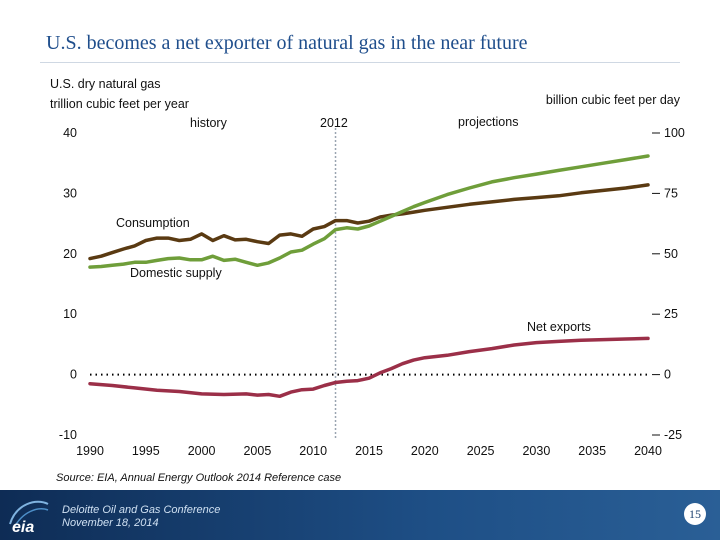  What do you see at coordinates (70, 254) in the screenshot?
I see `y-tick-label: 20` at bounding box center [70, 254].